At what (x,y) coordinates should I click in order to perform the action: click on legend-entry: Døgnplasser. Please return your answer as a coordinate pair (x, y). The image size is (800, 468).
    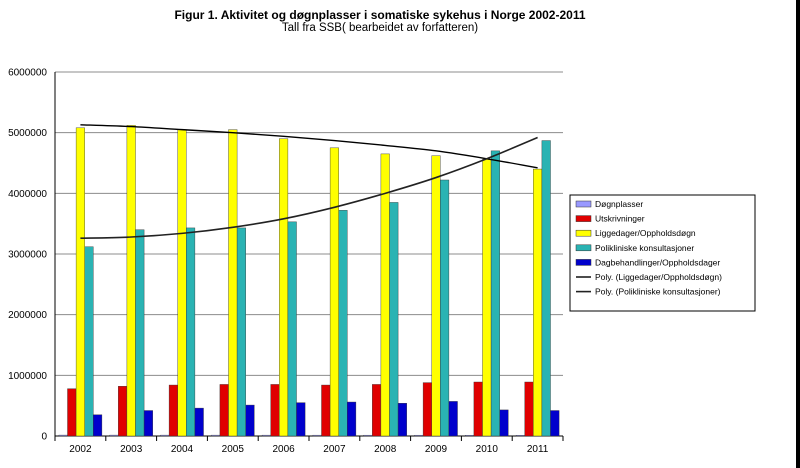
    Looking at the image, I should click on (619, 204).